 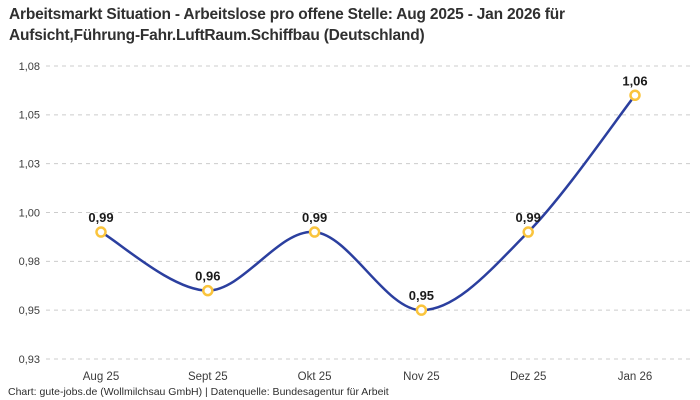 What do you see at coordinates (29, 165) in the screenshot?
I see `y-tick-label: 1,03` at bounding box center [29, 165].